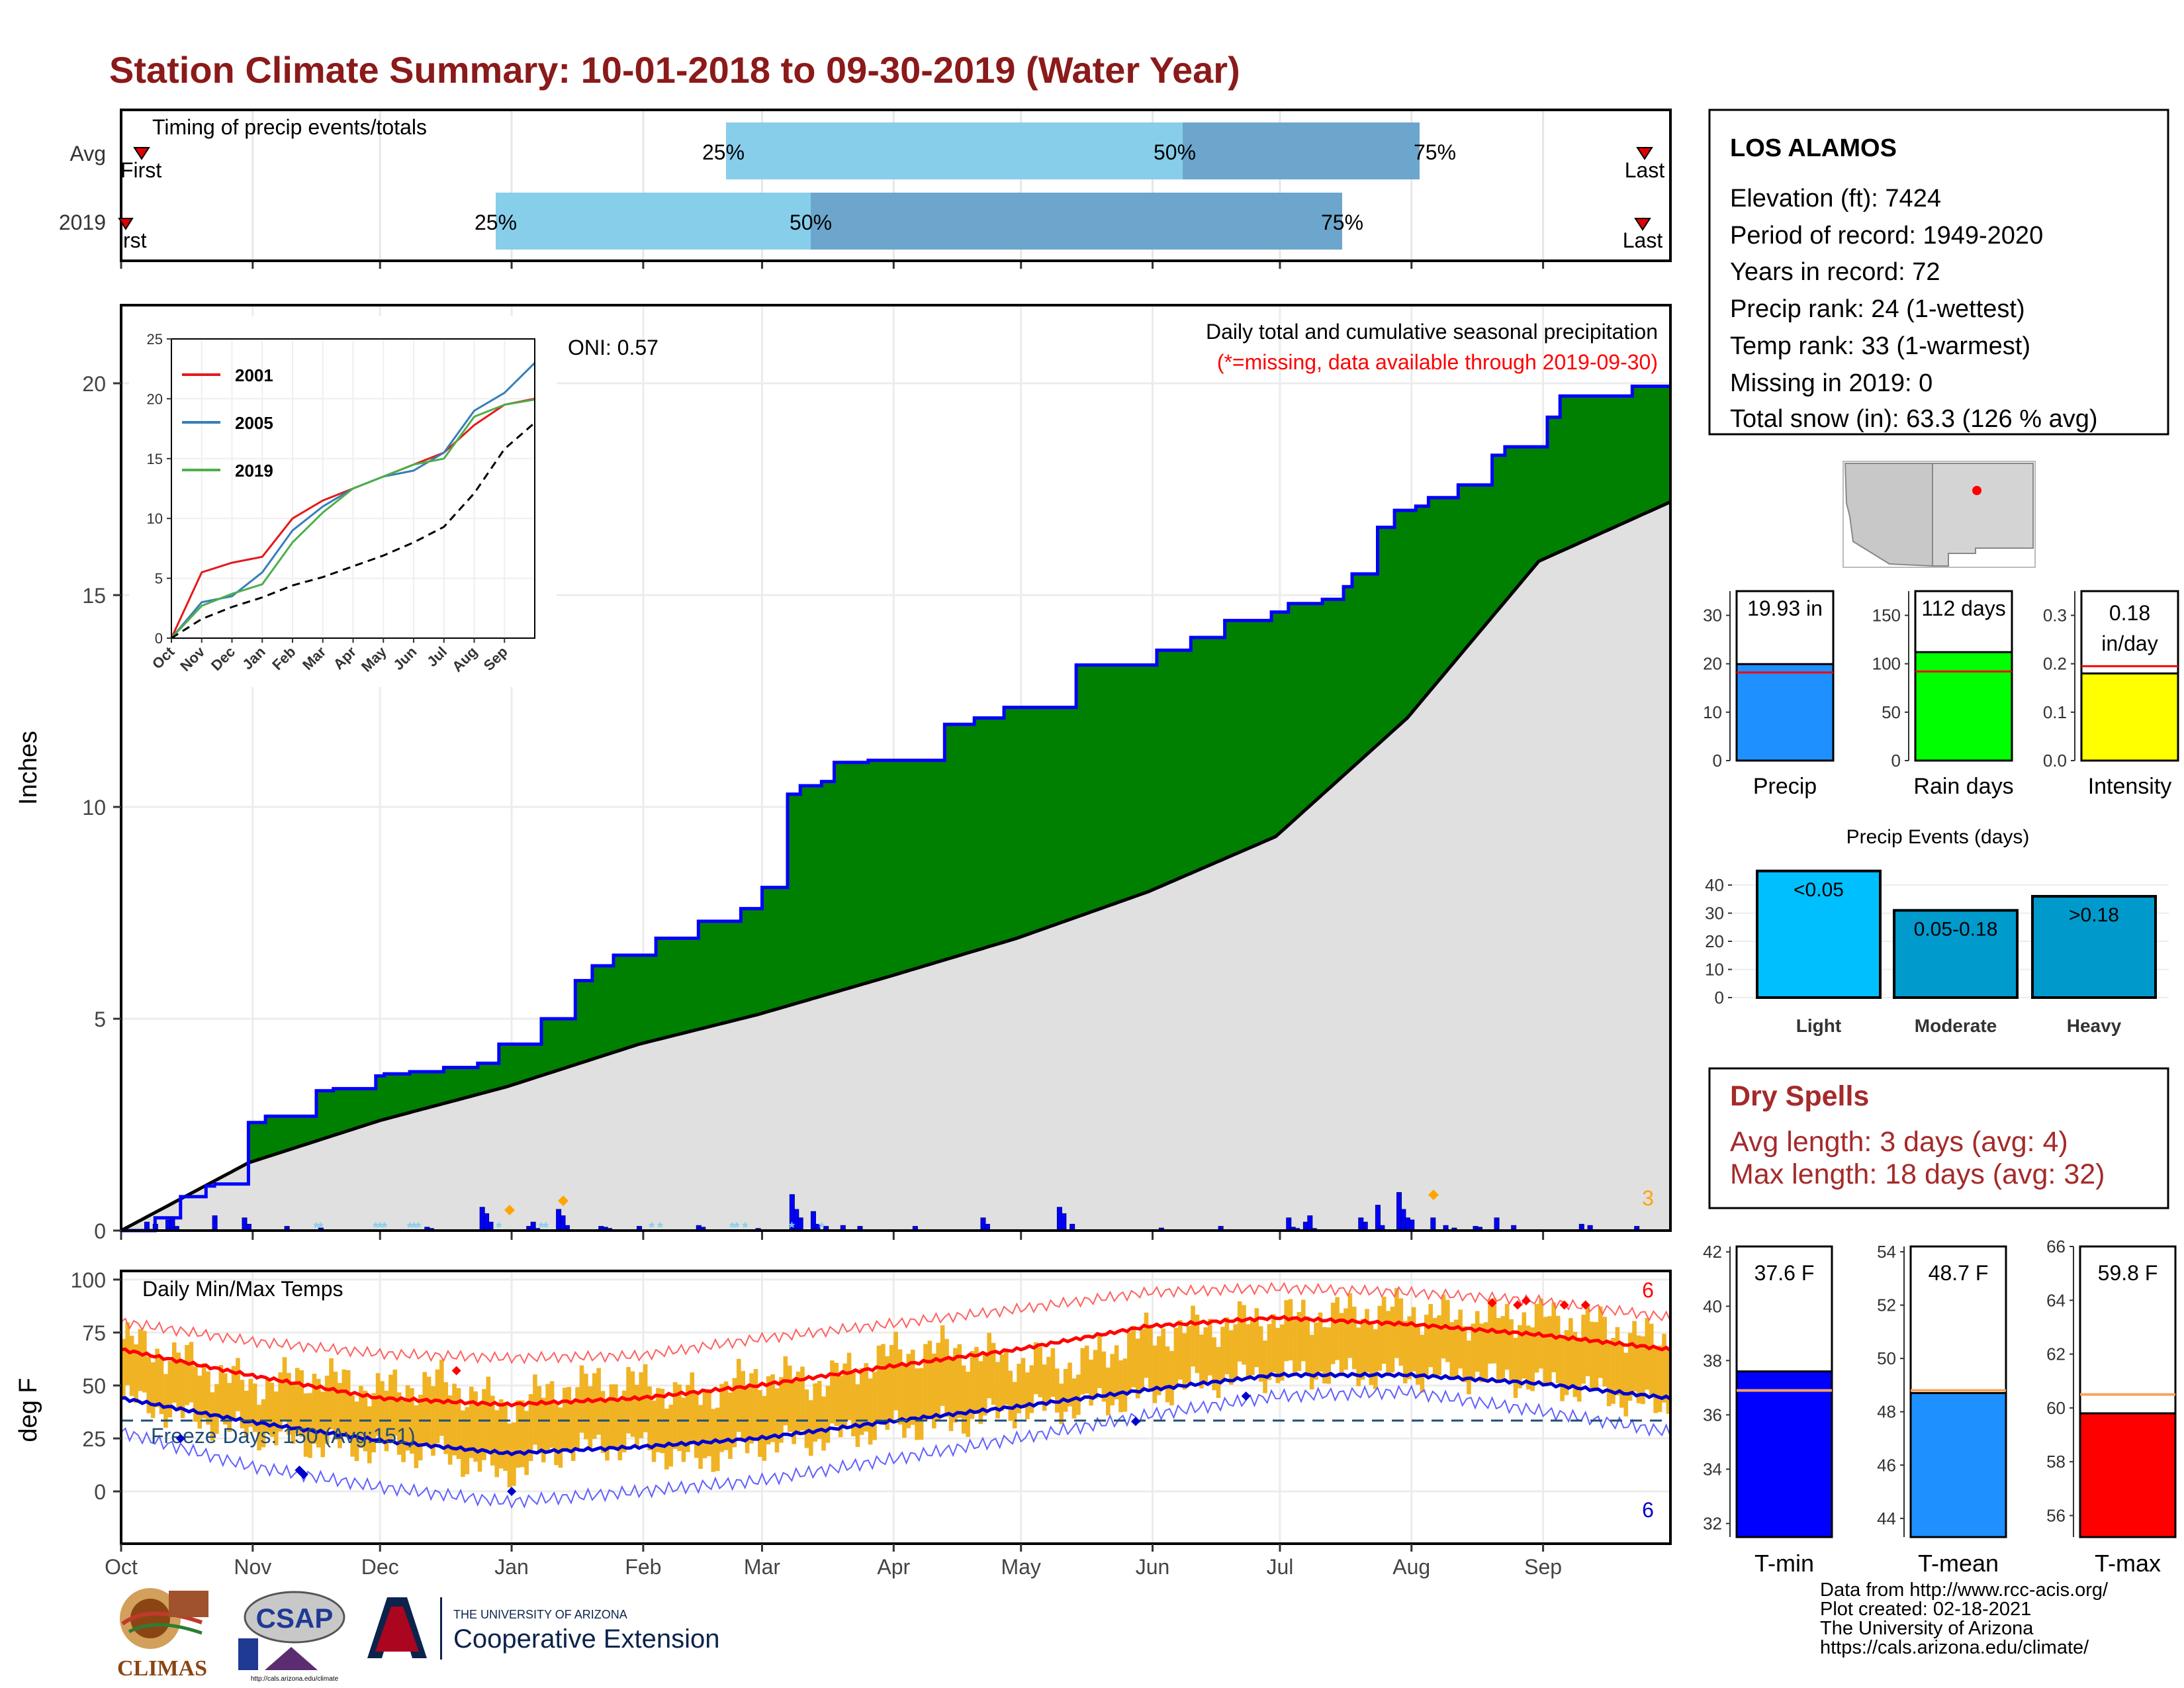 The image size is (2184, 1688). What do you see at coordinates (1785, 712) in the screenshot?
I see `mini-bar-value` at bounding box center [1785, 712].